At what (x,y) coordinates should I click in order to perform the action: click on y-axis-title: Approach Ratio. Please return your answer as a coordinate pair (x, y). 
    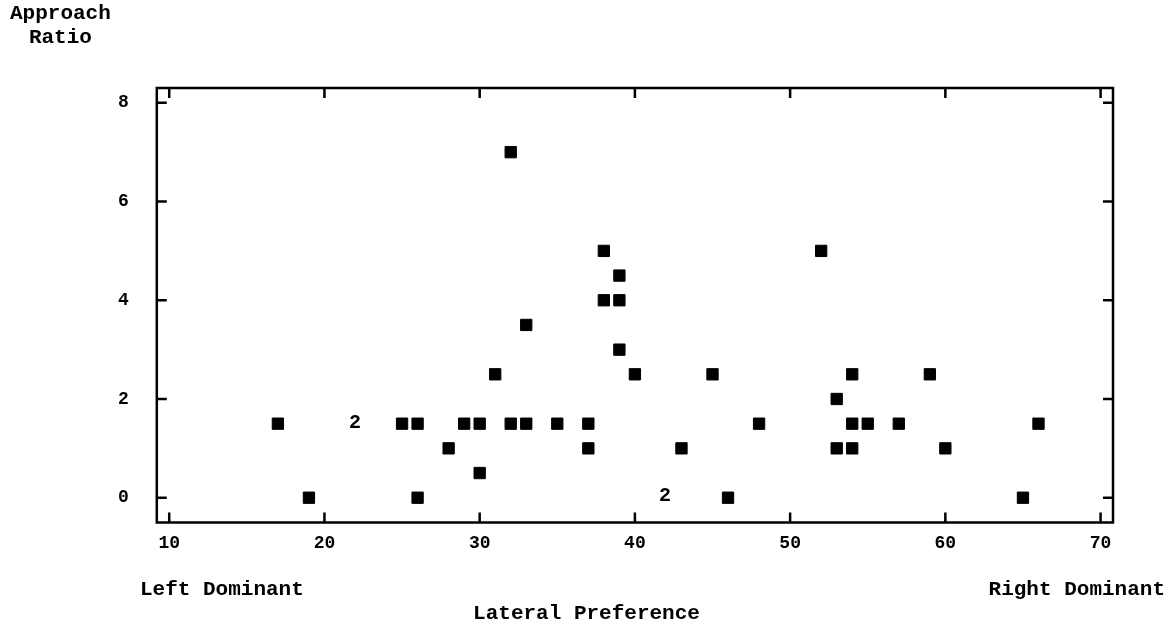
    Looking at the image, I should click on (60, 26).